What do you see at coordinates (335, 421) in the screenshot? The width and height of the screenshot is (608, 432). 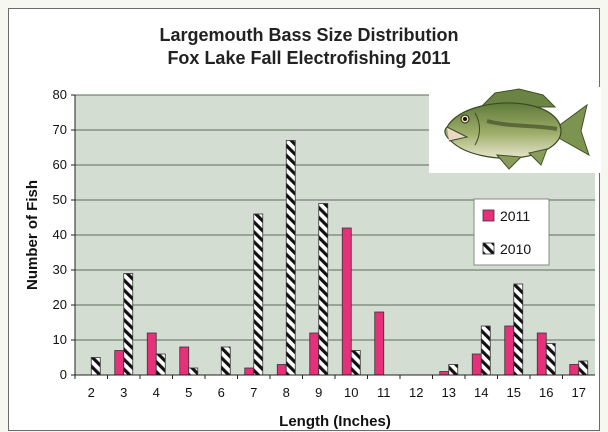 I see `x-axis-title: Length (Inches)` at bounding box center [335, 421].